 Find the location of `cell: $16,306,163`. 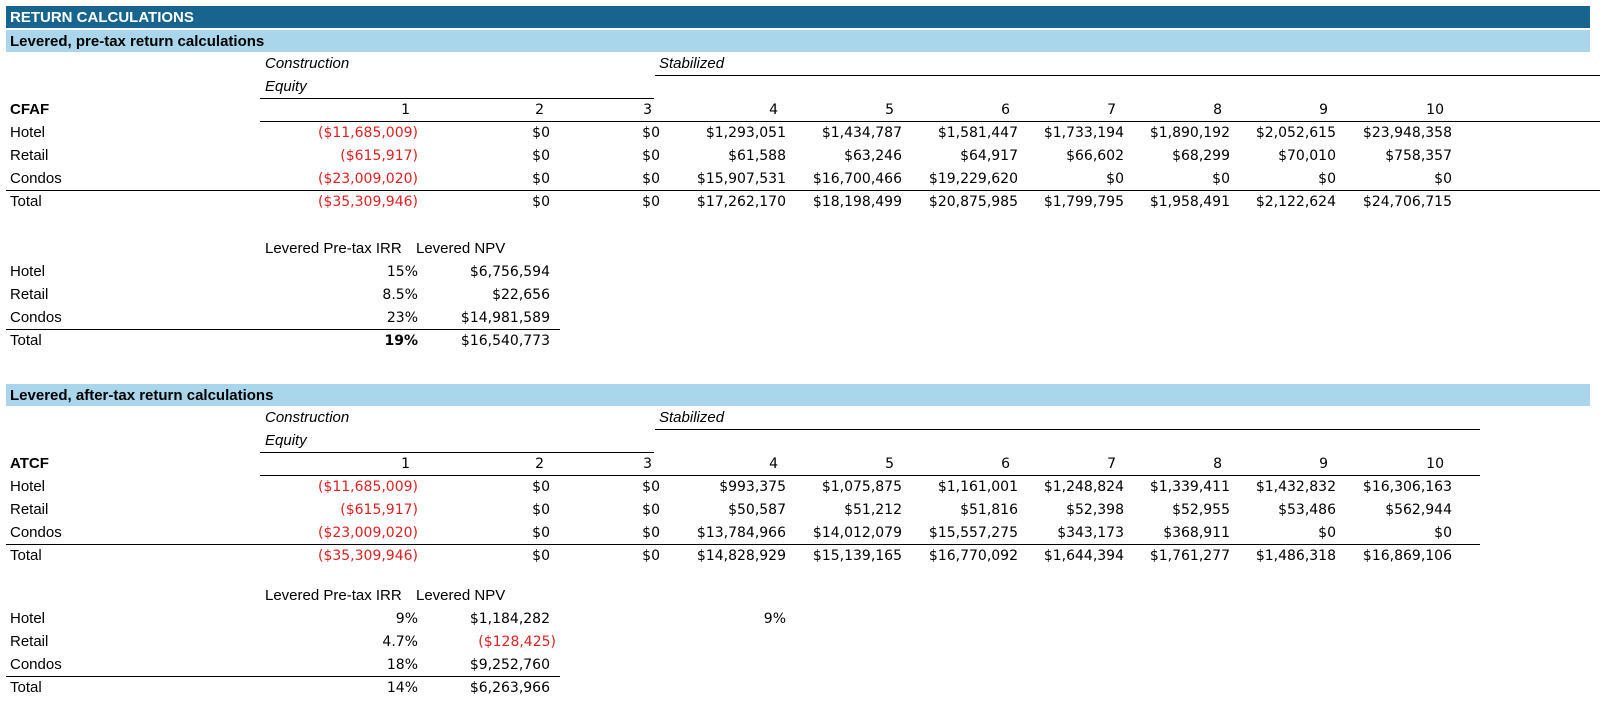

cell: $16,306,163 is located at coordinates (1407, 487).